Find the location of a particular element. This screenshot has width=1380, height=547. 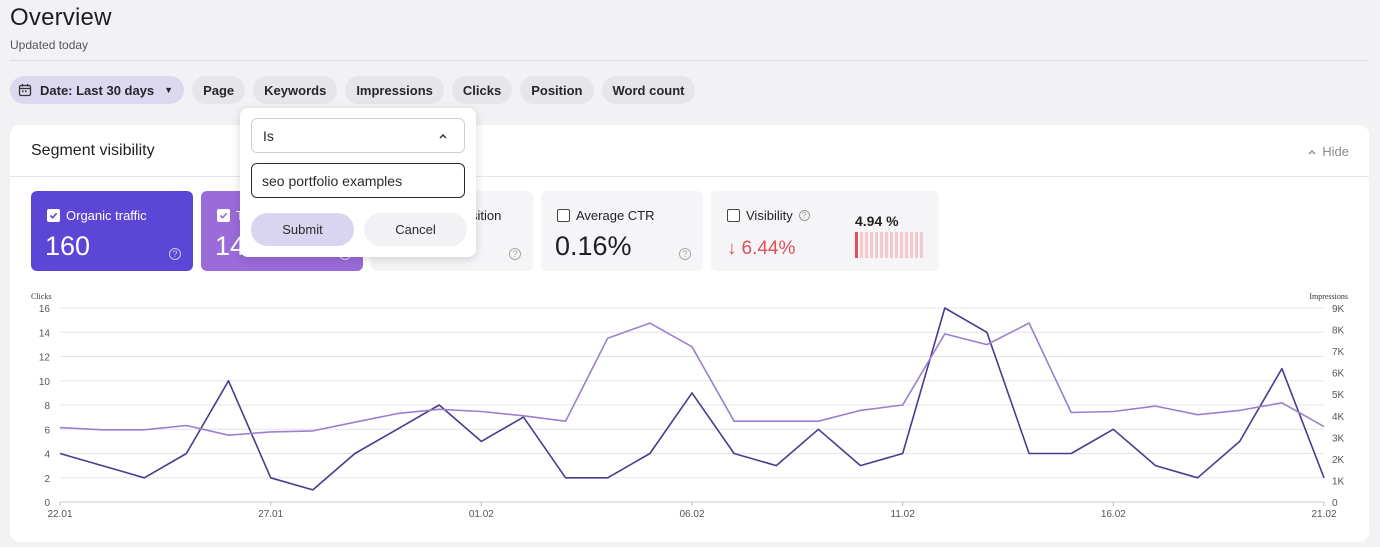

calendar-icon is located at coordinates (25, 90).